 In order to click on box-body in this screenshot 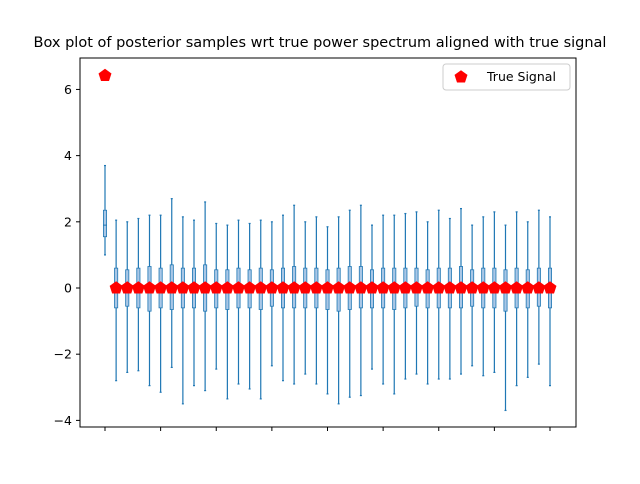, I will do `click(105, 223)`.